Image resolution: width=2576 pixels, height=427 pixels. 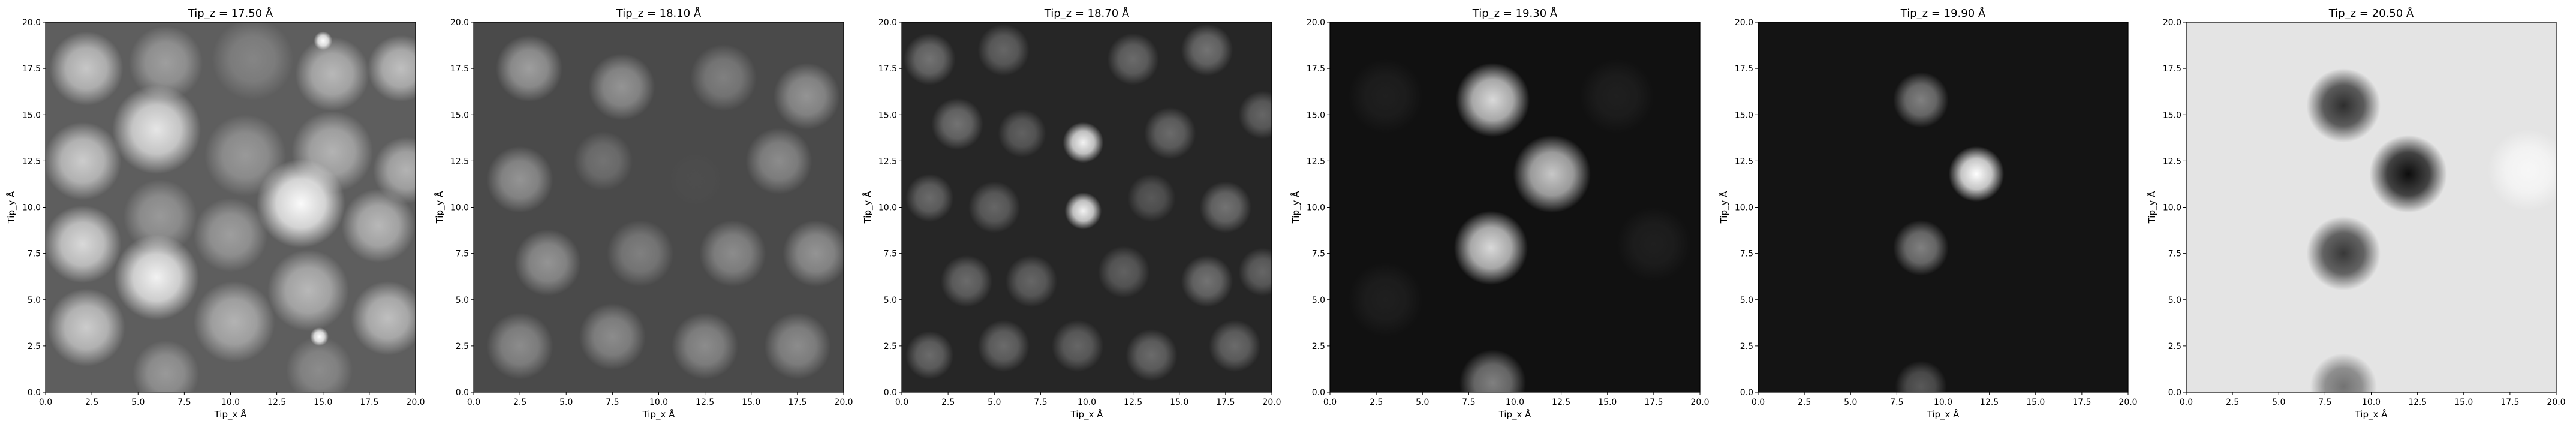 What do you see at coordinates (890, 254) in the screenshot?
I see `y-tick-label: 7.5` at bounding box center [890, 254].